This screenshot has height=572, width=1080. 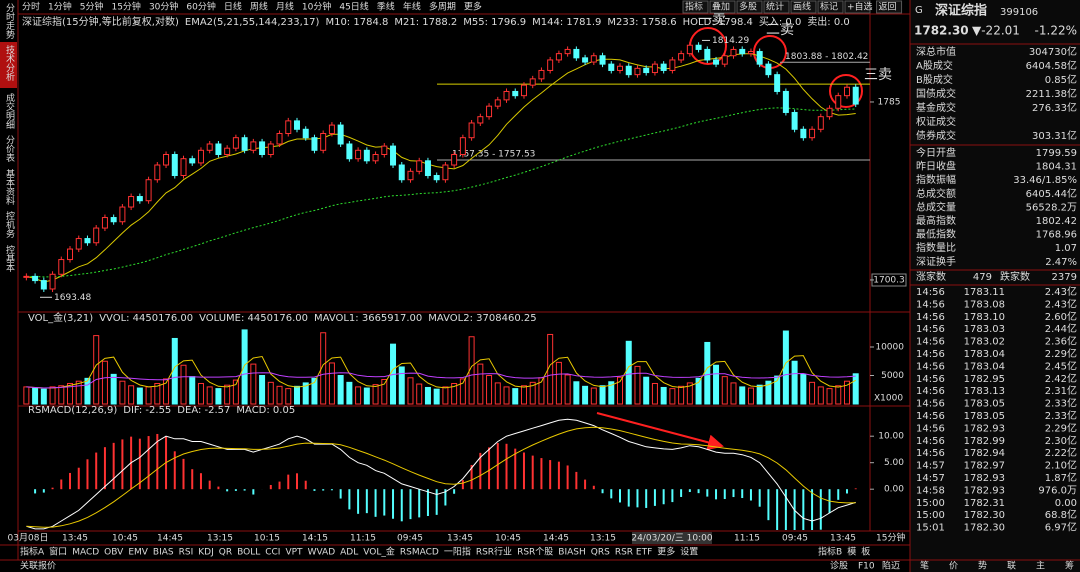 I want to click on tool-box, so click(x=722, y=7).